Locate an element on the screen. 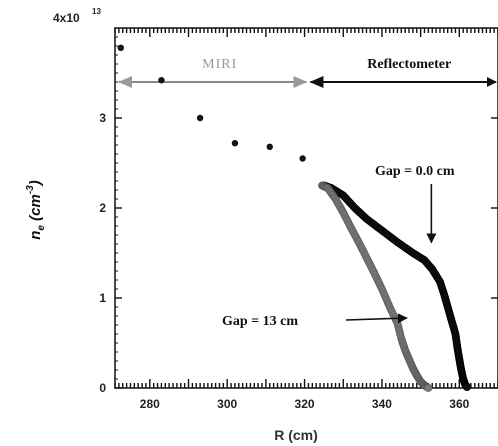  y-tick-label: 0 is located at coordinates (102, 388).